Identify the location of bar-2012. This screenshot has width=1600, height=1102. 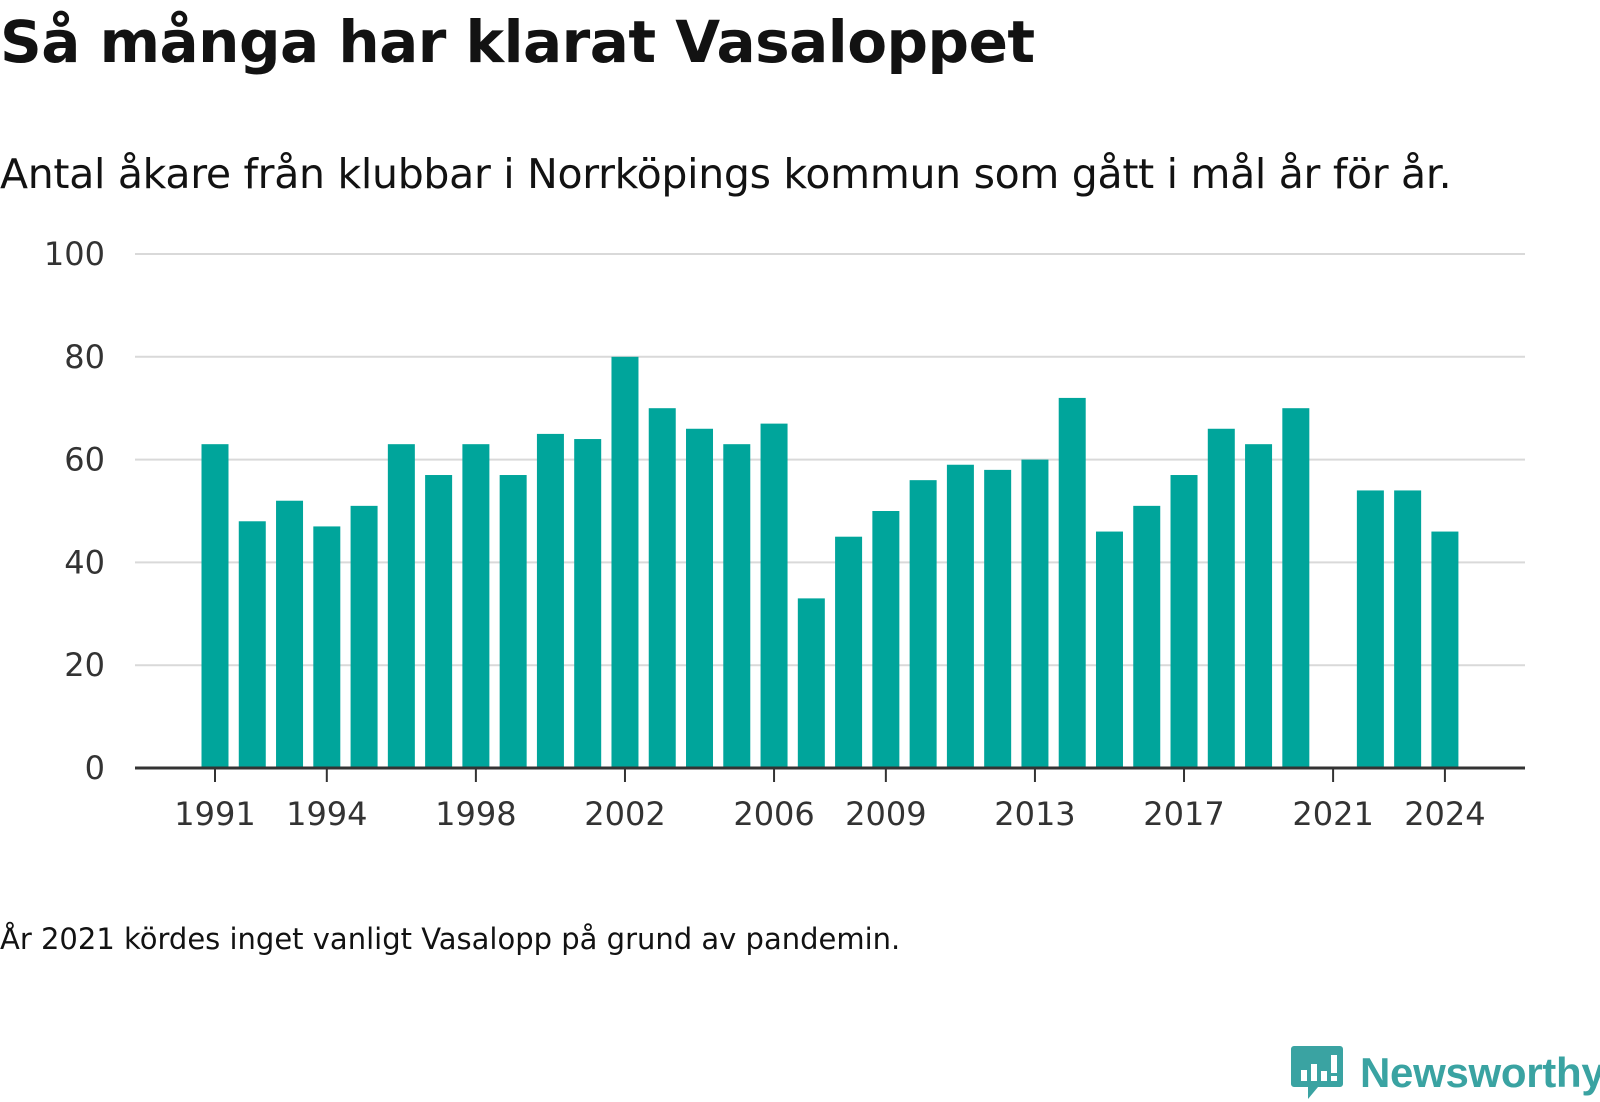
(998, 618).